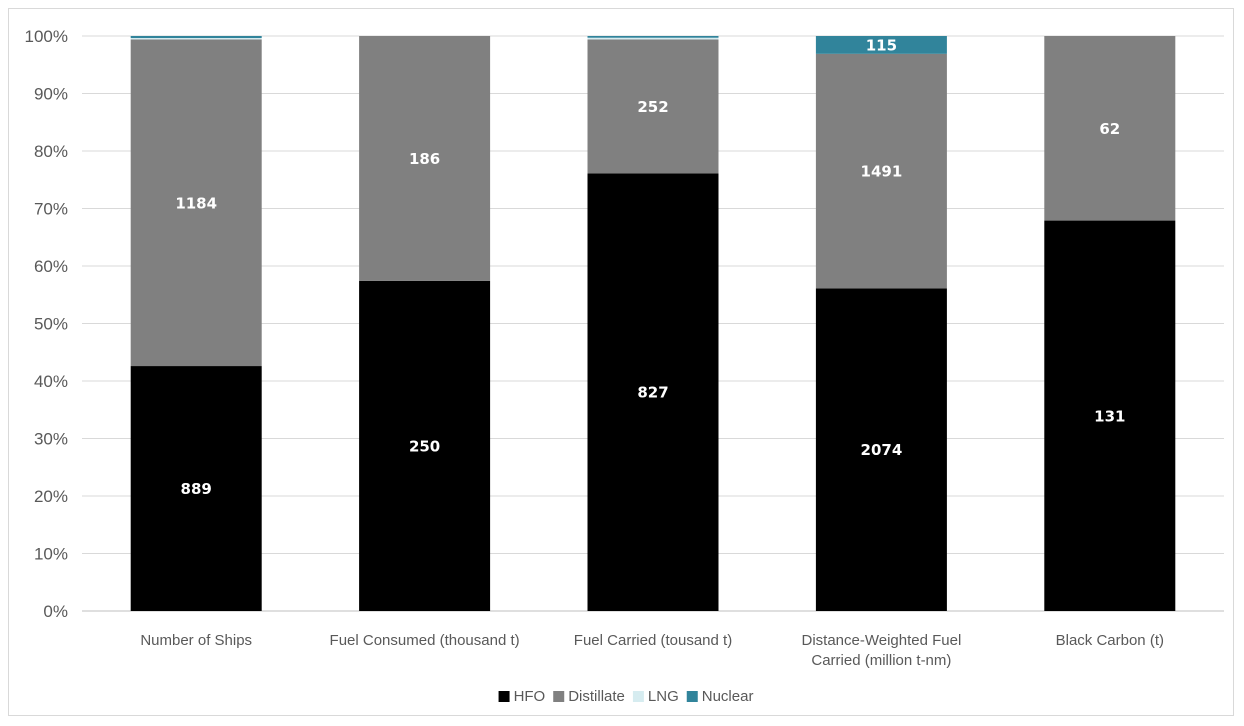  I want to click on data-label: 2074, so click(882, 450).